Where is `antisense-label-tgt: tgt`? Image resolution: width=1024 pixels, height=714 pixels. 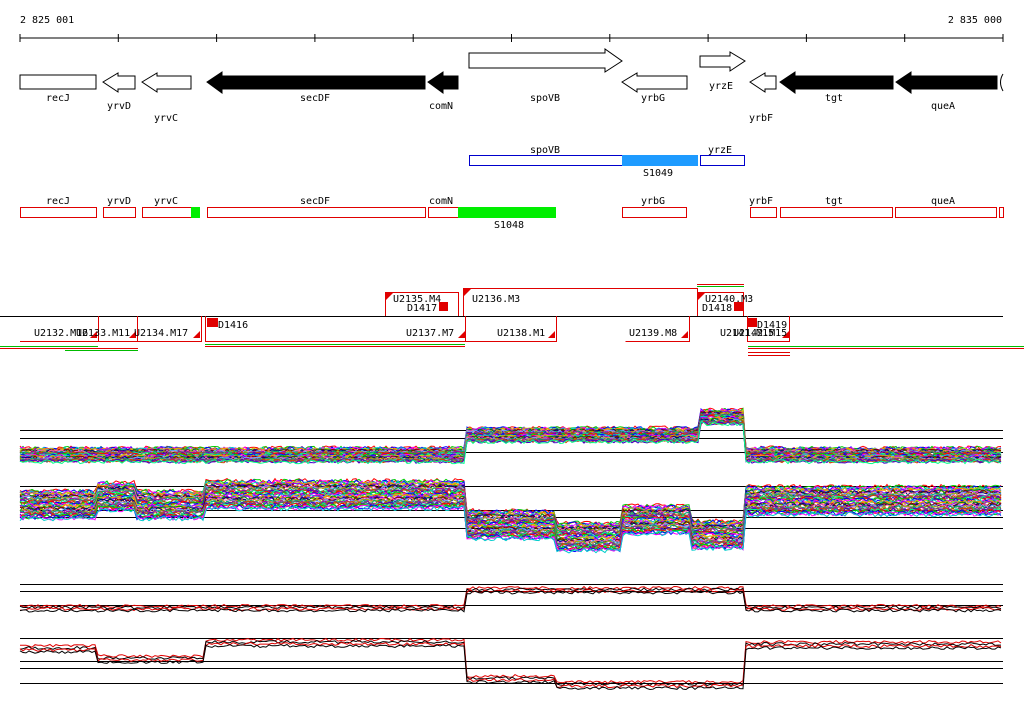
antisense-label-tgt: tgt is located at coordinates (834, 201).